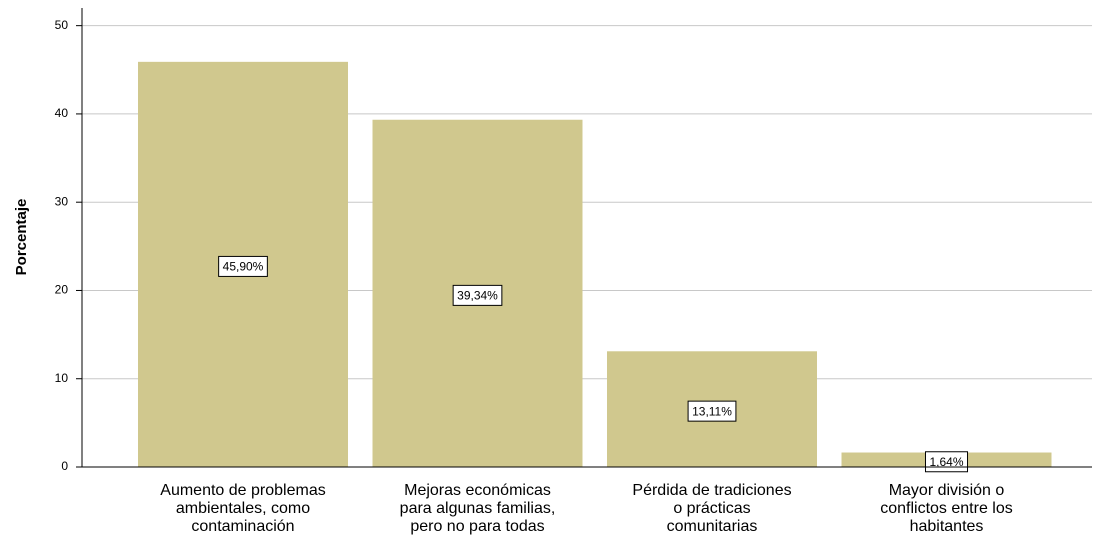  I want to click on x-tick-label: Aumento de problemas, so click(242, 490).